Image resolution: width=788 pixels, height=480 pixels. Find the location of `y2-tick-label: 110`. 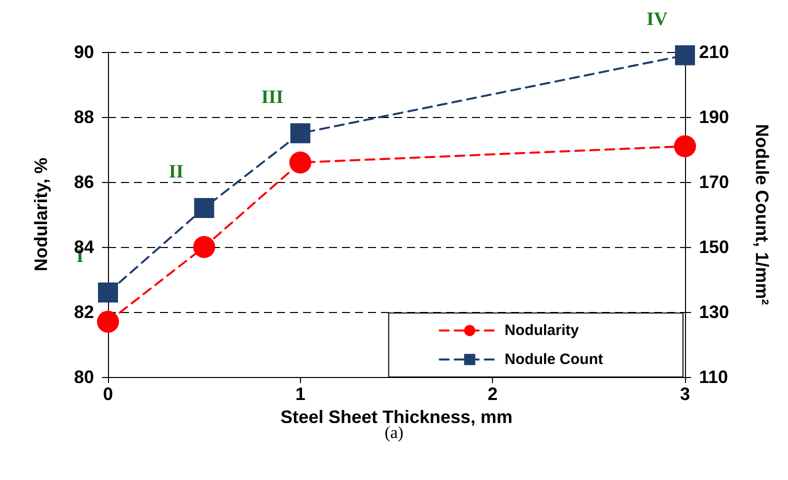

y2-tick-label: 110 is located at coordinates (713, 377).